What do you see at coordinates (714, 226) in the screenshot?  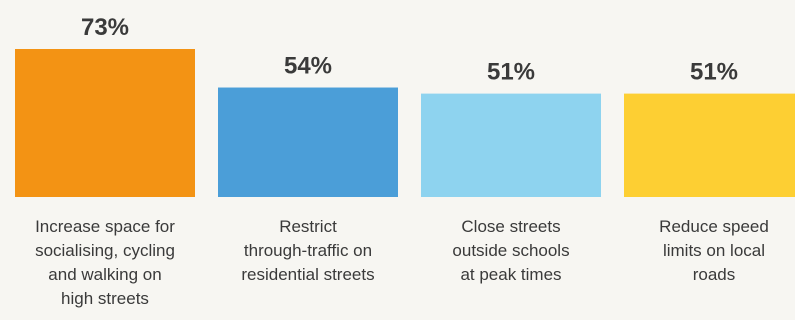 I see `category-label-line: Reduce speed` at bounding box center [714, 226].